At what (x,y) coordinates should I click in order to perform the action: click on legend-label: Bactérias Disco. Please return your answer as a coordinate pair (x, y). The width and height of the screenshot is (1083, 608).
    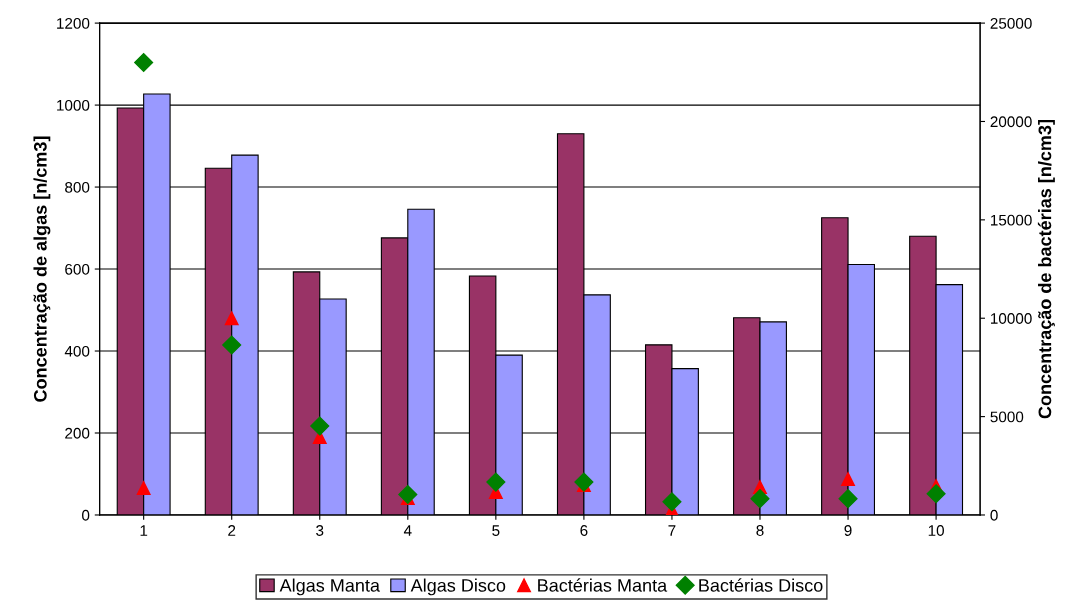
    Looking at the image, I should click on (761, 585).